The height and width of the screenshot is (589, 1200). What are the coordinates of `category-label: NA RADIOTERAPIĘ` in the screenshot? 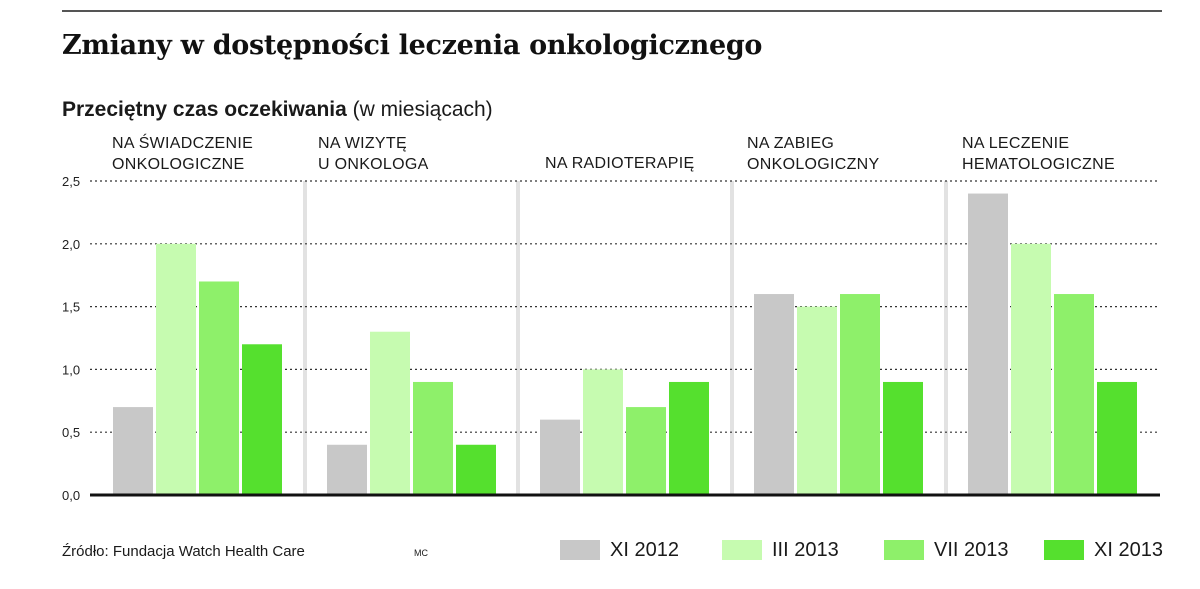 It's located at (619, 163).